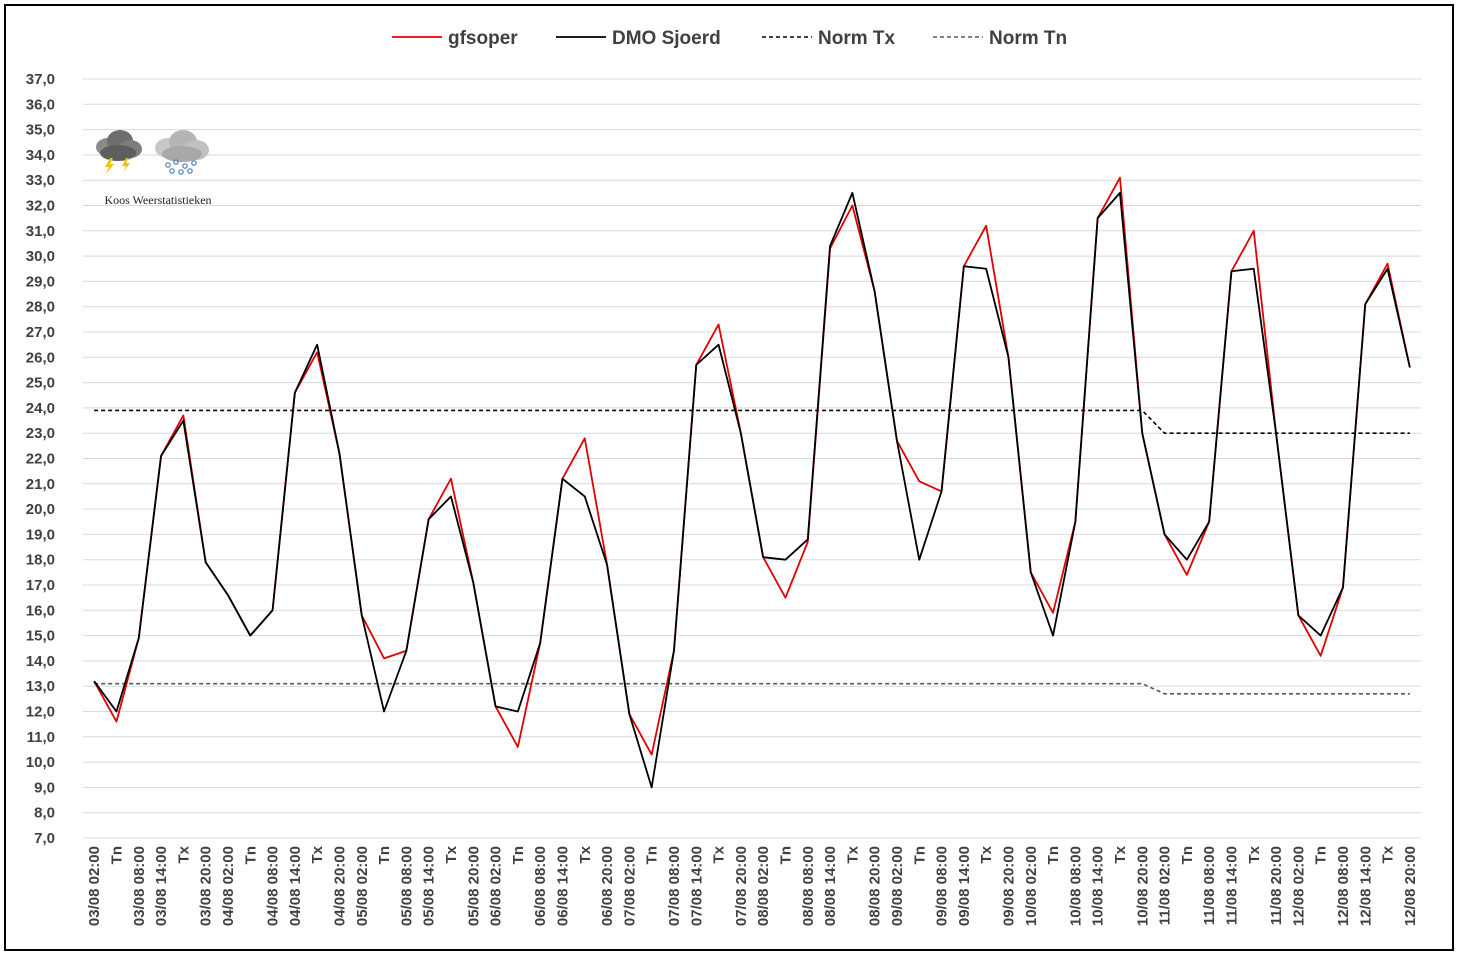 The width and height of the screenshot is (1460, 957). What do you see at coordinates (1165, 885) in the screenshot?
I see `x-tick-label: 11/08 02:00` at bounding box center [1165, 885].